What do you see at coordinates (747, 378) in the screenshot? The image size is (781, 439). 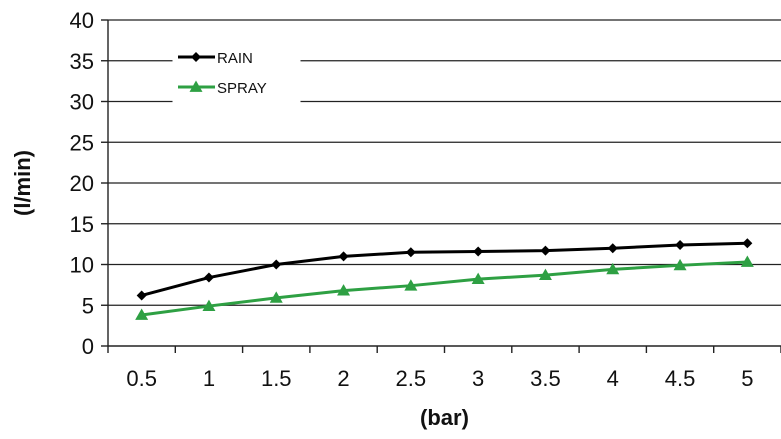 I see `x-tick-label: 5` at bounding box center [747, 378].